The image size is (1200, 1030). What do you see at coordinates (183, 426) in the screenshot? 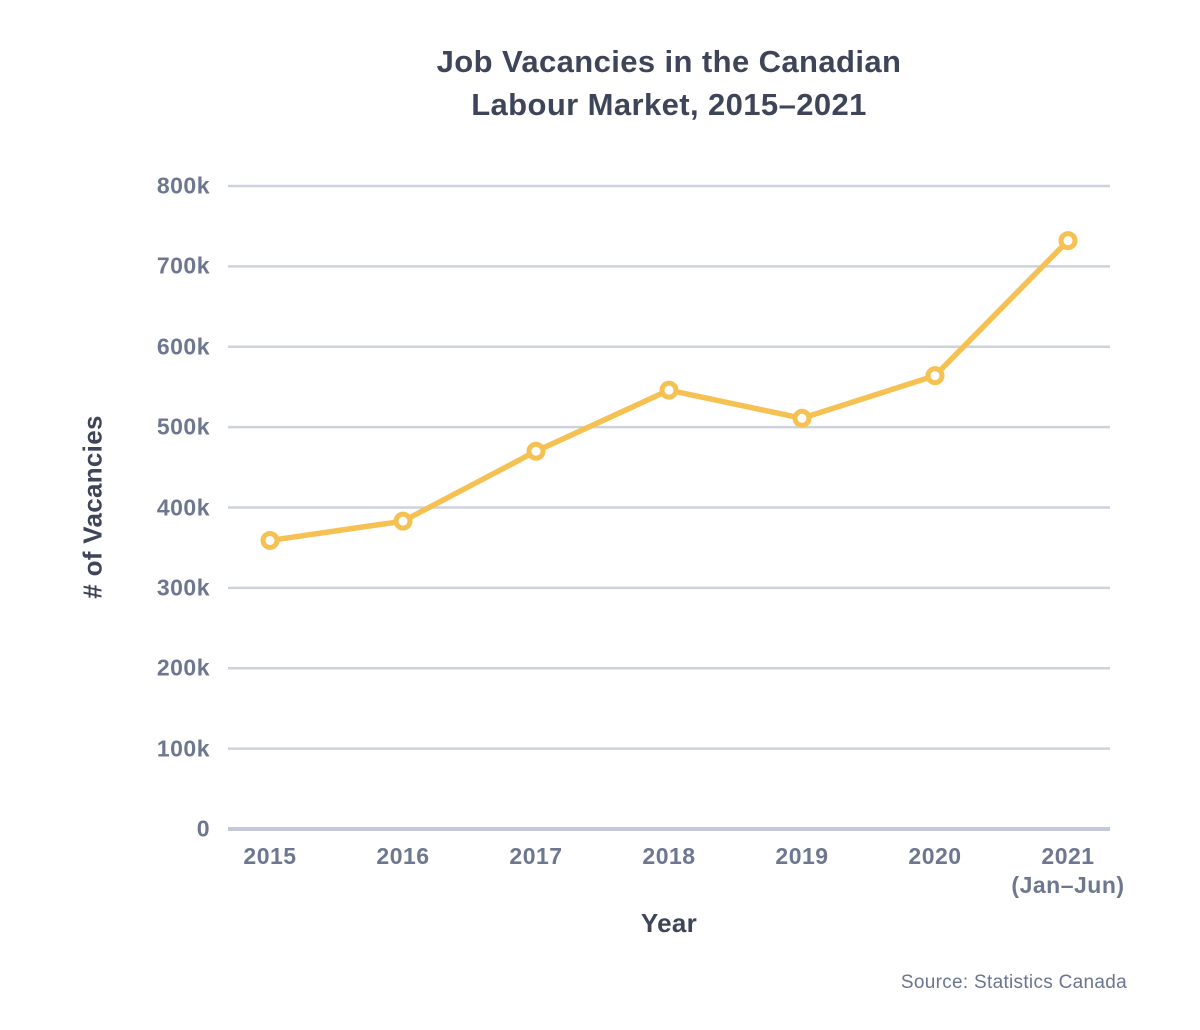
I see `y-tick-label-500k: 500k` at bounding box center [183, 426].